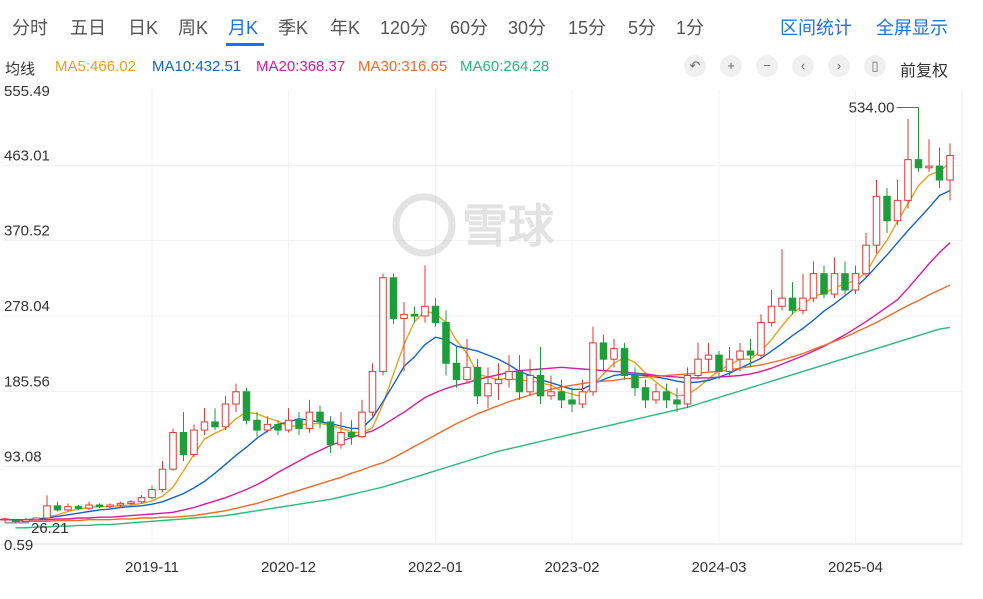 The image size is (983, 599). What do you see at coordinates (767, 66) in the screenshot?
I see `zoom-out-icon: −` at bounding box center [767, 66].